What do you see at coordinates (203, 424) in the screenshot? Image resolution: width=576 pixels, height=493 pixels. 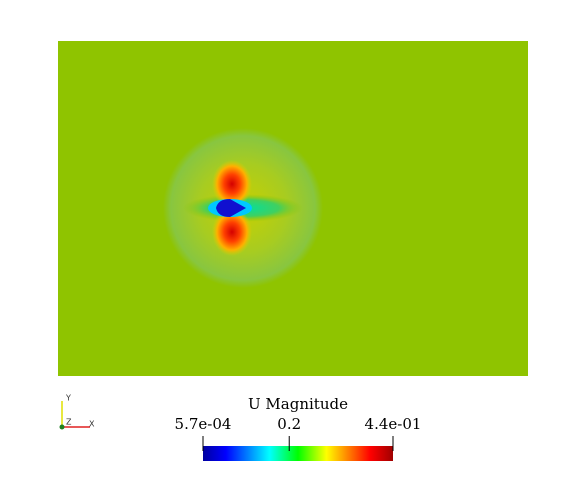 I see `tick-label: 5.7e-04` at bounding box center [203, 424].